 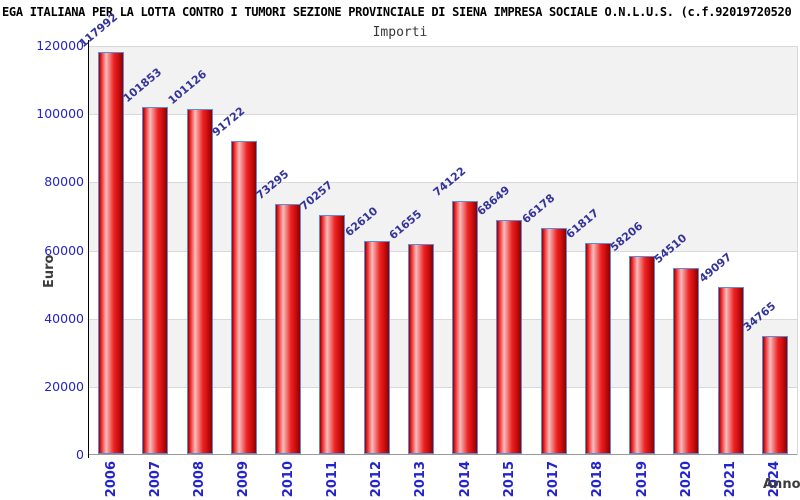 I want to click on x-tick-label: 2008, so click(x=200, y=480).